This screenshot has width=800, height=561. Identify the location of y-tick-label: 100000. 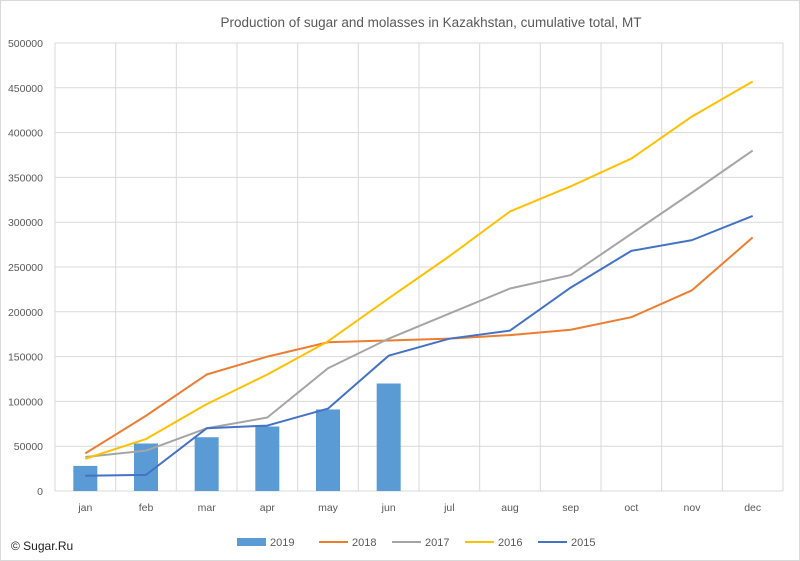
(25, 402).